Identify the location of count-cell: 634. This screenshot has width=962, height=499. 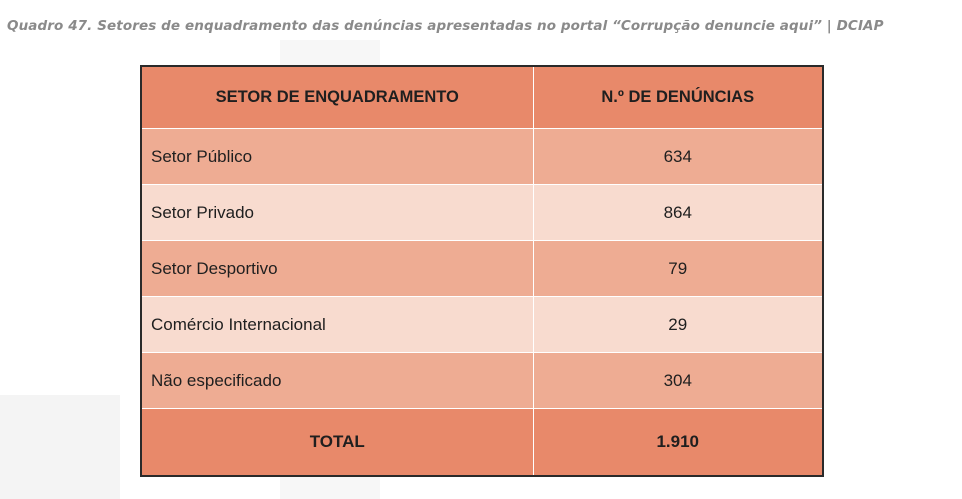
(678, 156).